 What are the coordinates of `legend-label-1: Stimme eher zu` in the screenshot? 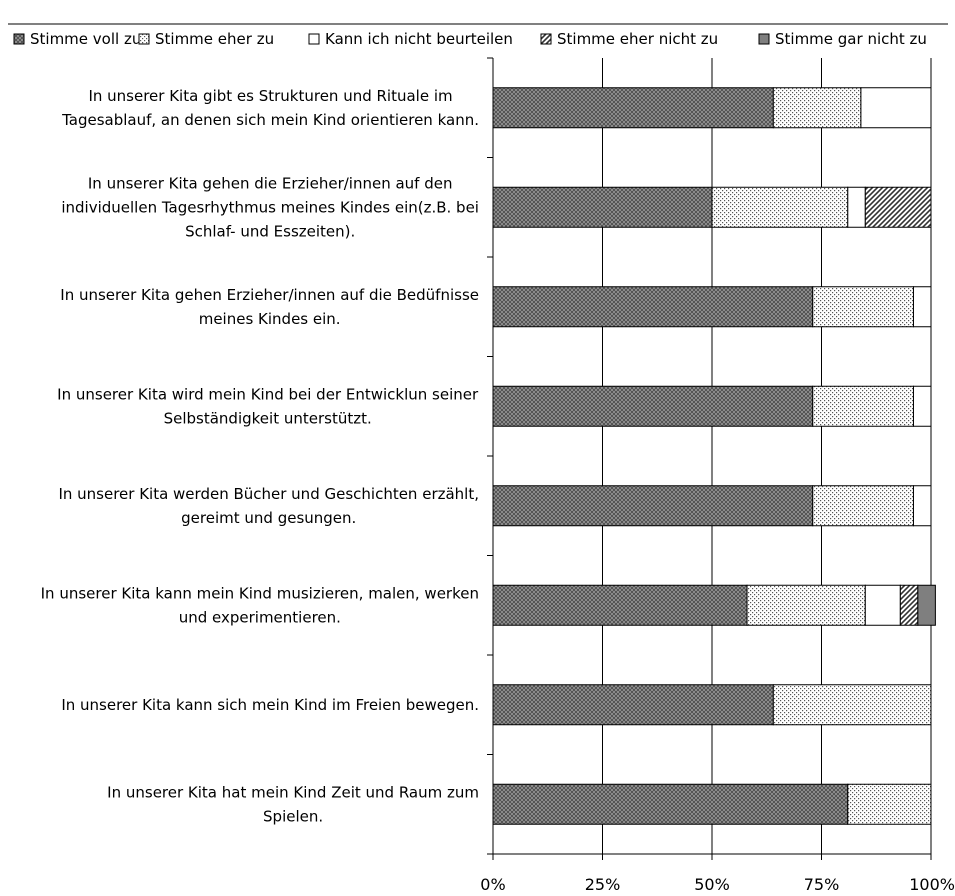 It's located at (214, 39).